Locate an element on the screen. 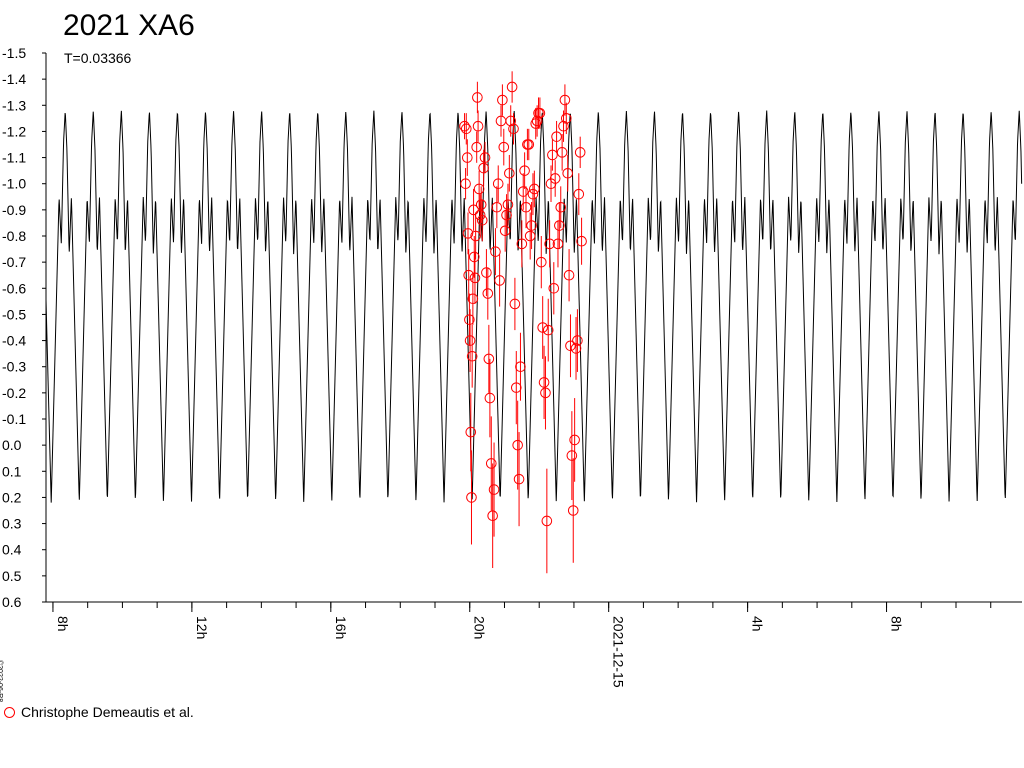  x-tick: 4h is located at coordinates (756, 617).